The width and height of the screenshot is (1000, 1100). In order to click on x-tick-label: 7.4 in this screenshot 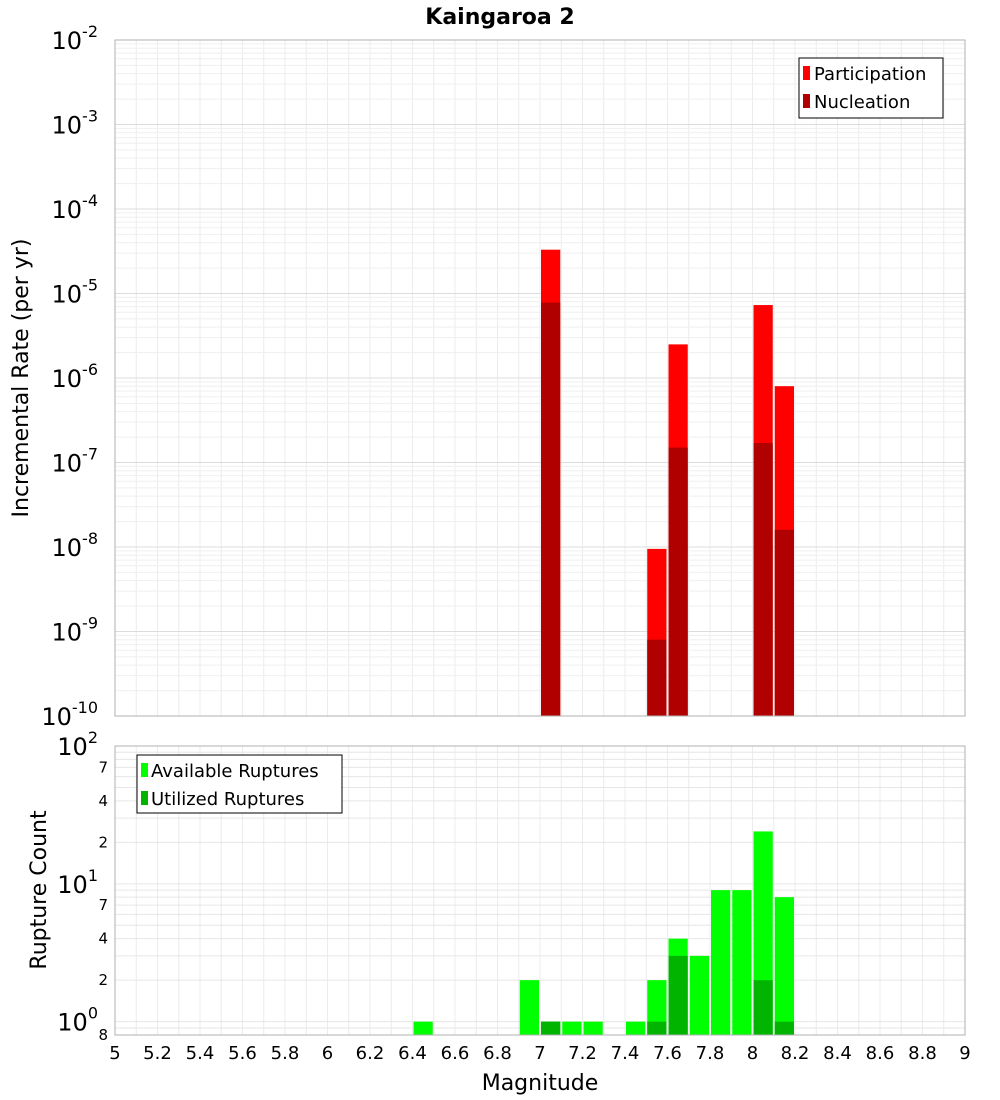, I will do `click(625, 1053)`.